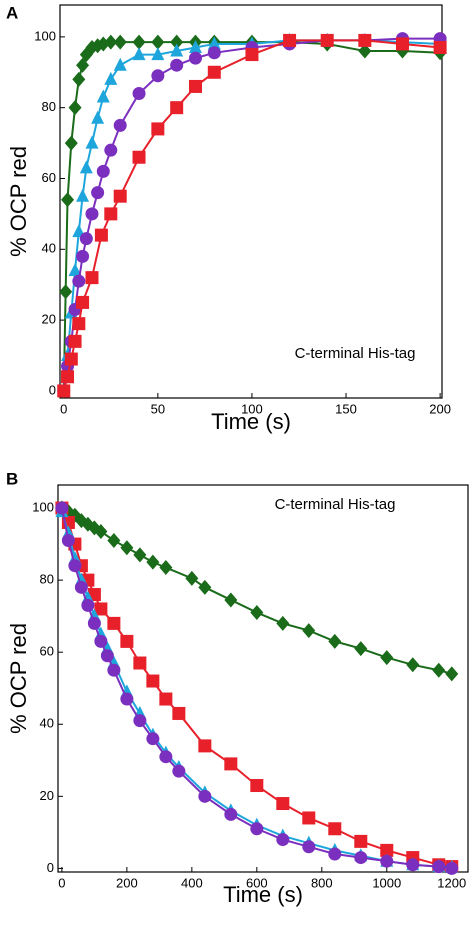  Describe the element at coordinates (18, 201) in the screenshot. I see `y-axis-label: % OCP red` at that location.